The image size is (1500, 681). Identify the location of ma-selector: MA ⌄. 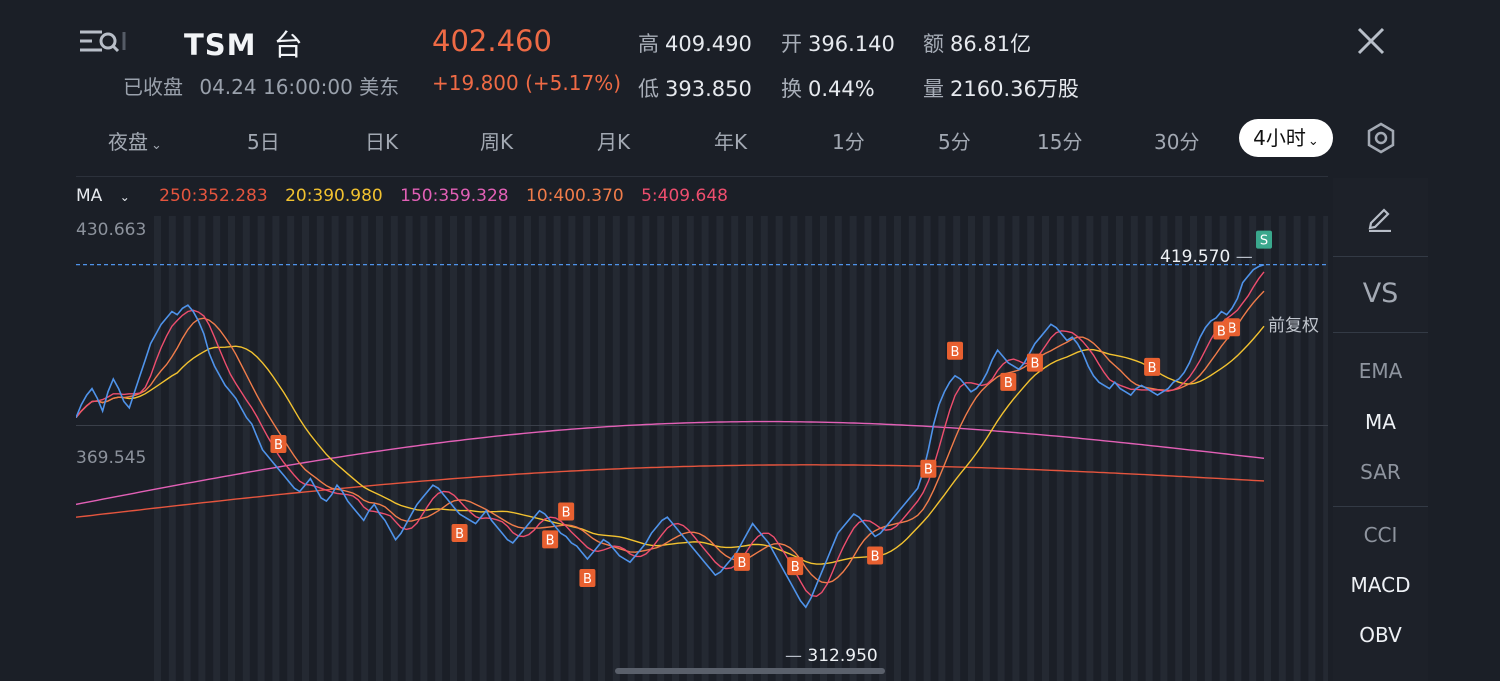
(103, 196).